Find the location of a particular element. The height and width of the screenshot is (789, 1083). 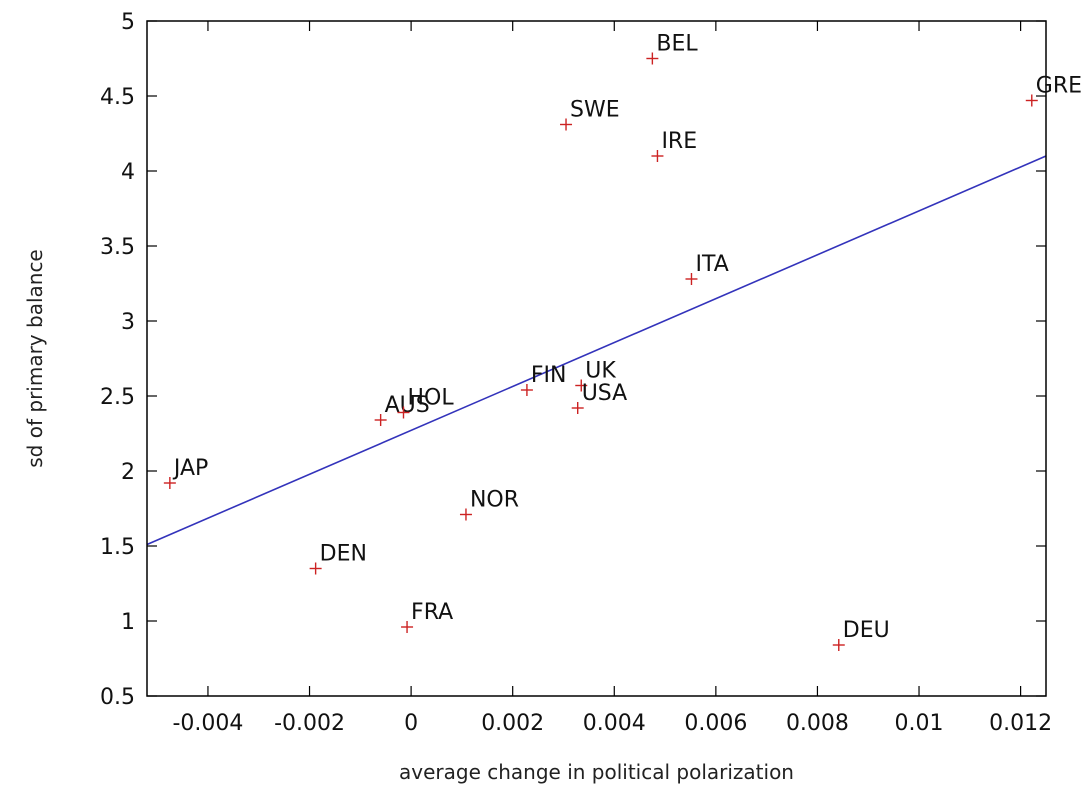

data-point: JAP is located at coordinates (185, 472).